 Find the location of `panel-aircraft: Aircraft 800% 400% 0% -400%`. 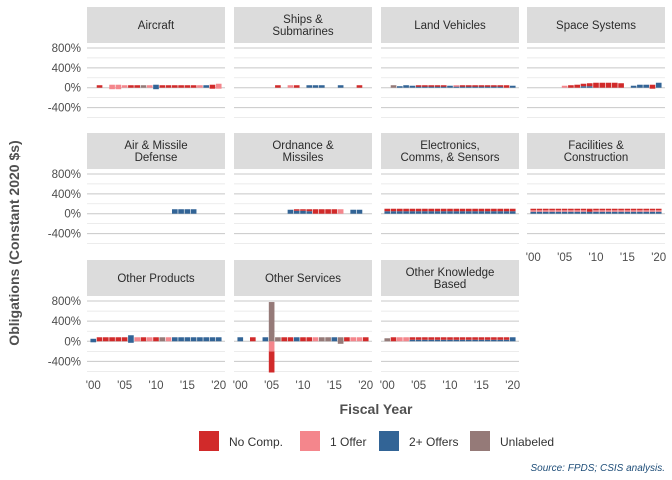

panel-aircraft: Aircraft 800% 400% 0% -400% is located at coordinates (136, 62).